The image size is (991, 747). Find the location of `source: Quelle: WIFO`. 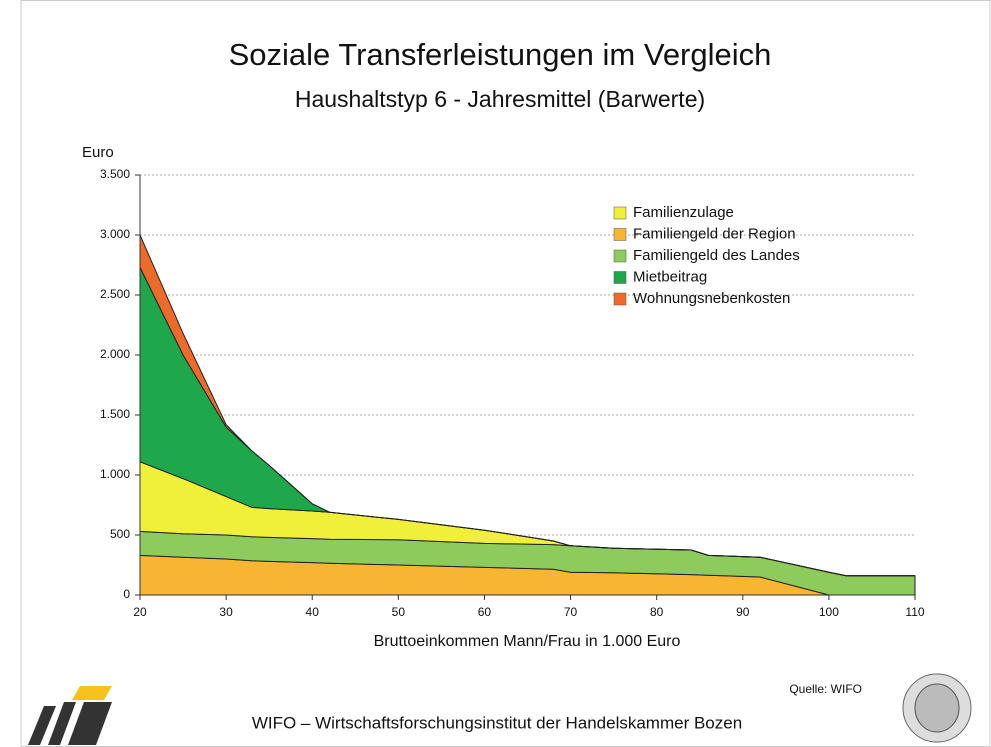

source: Quelle: WIFO is located at coordinates (825, 689).